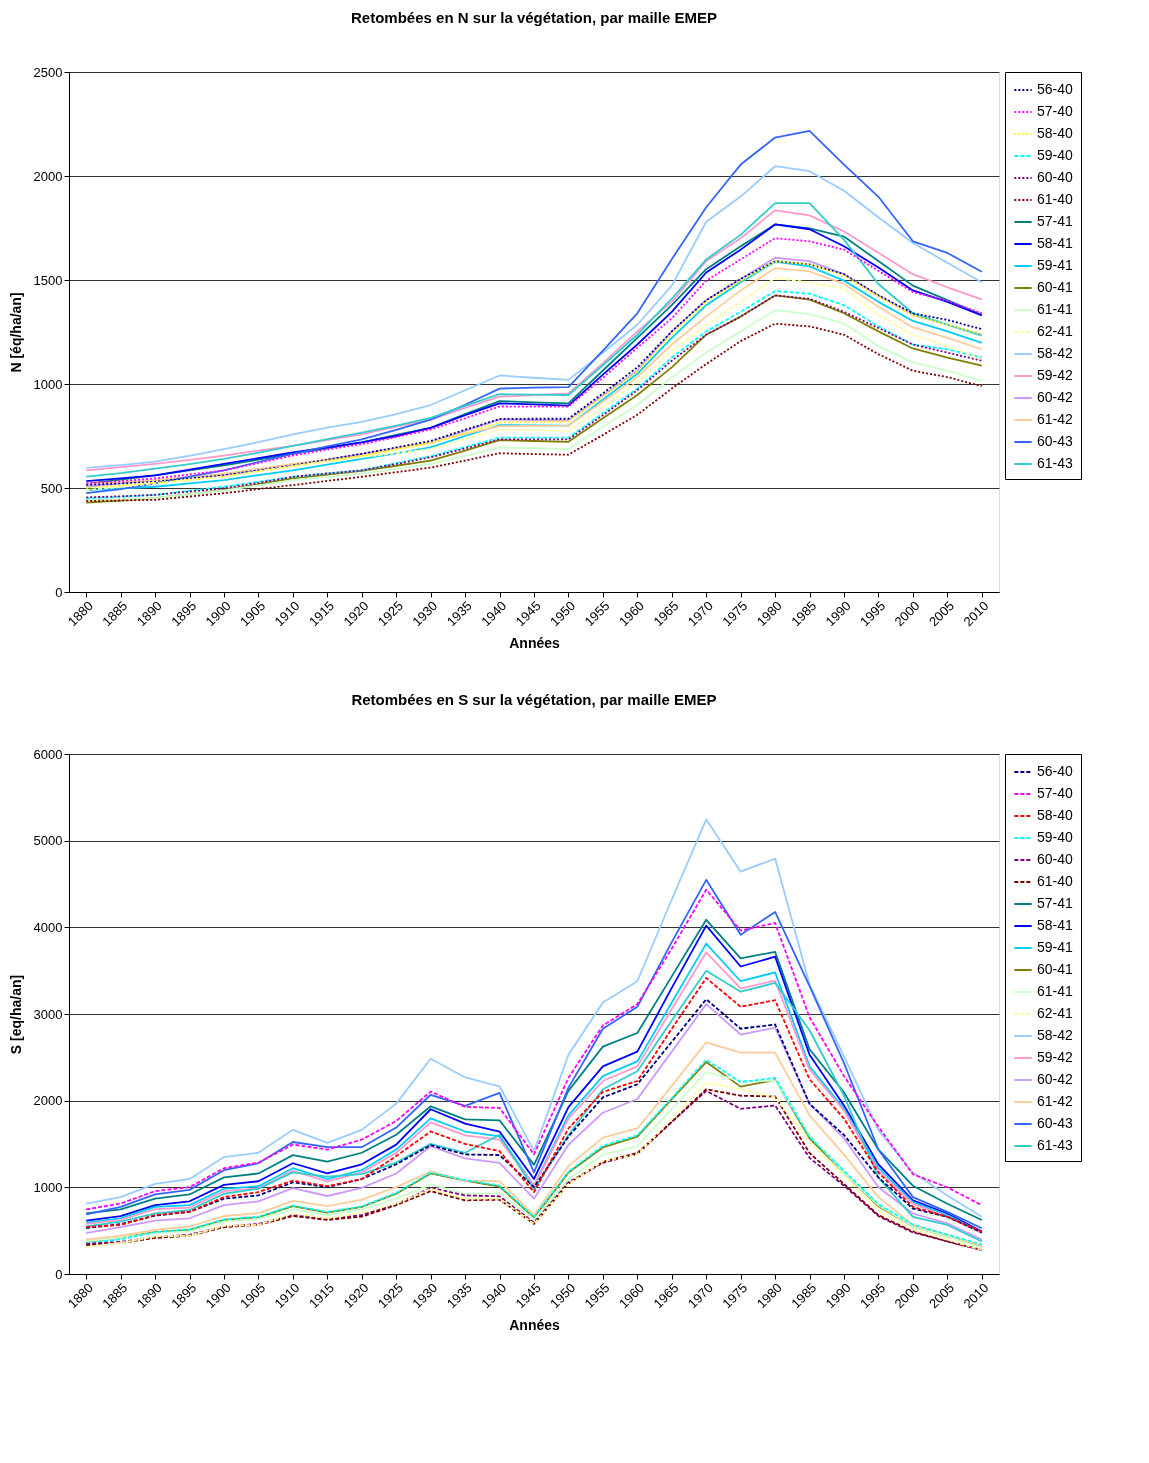 This screenshot has width=1149, height=1463. Describe the element at coordinates (534, 17) in the screenshot. I see `chart-title: Retombées en N sur la végétation, par maille EMEP` at that location.